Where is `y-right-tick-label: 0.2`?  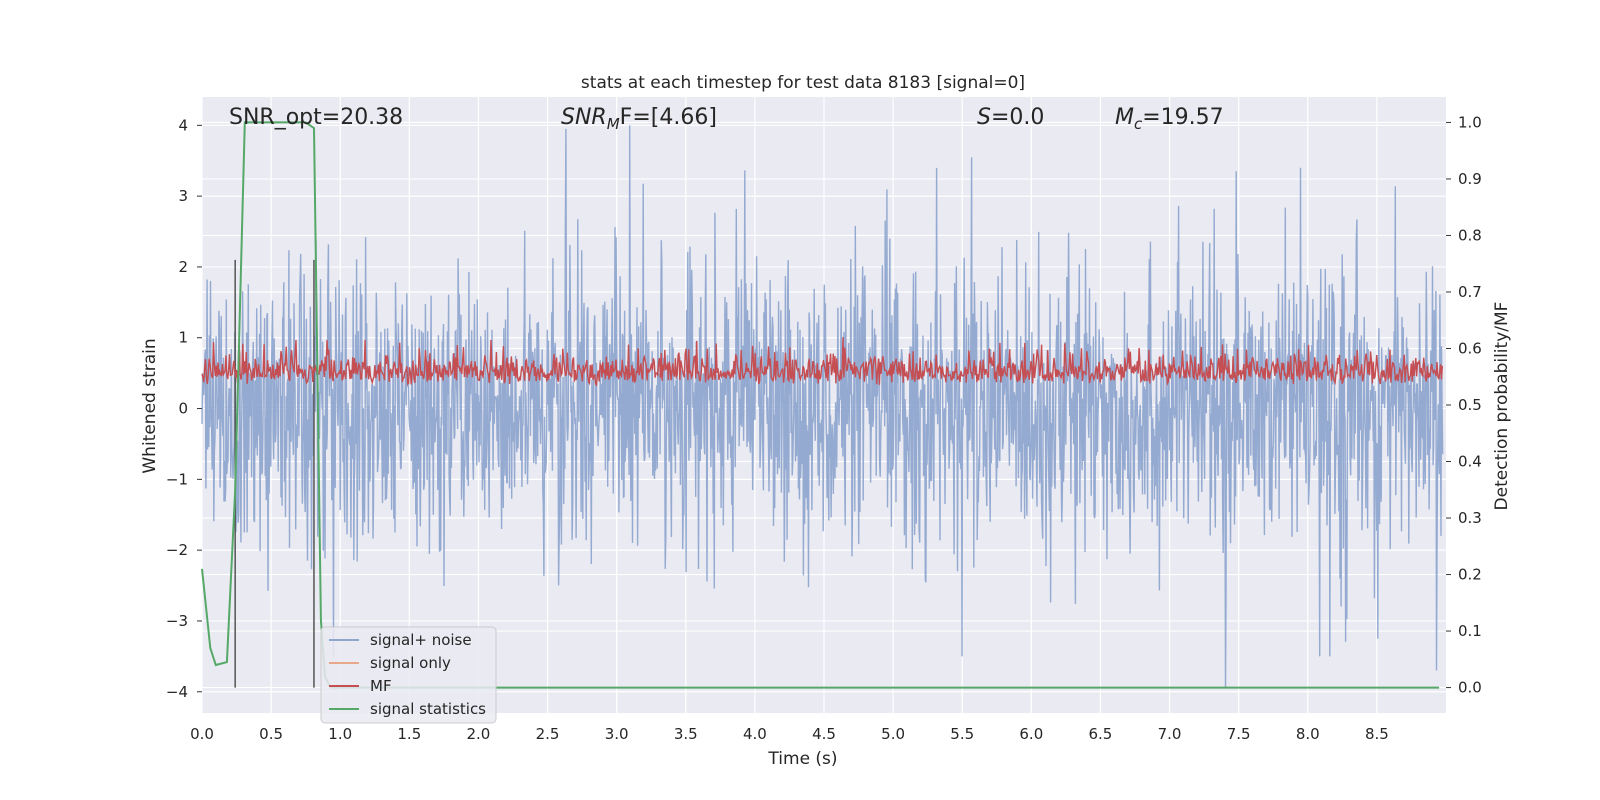 y-right-tick-label: 0.2 is located at coordinates (1470, 575).